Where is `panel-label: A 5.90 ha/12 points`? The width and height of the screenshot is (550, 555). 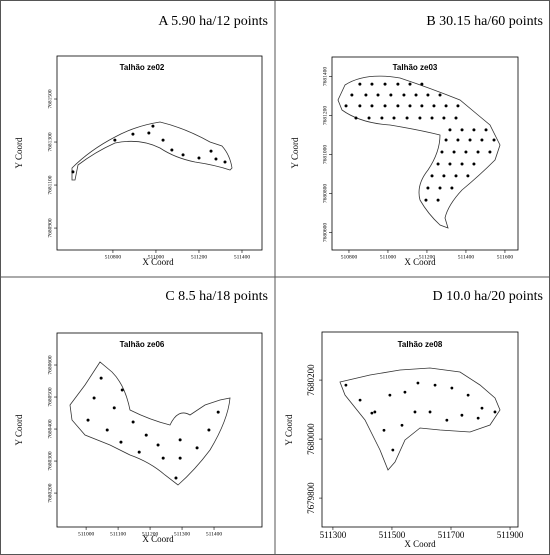 panel-label: A 5.90 ha/12 points is located at coordinates (213, 21).